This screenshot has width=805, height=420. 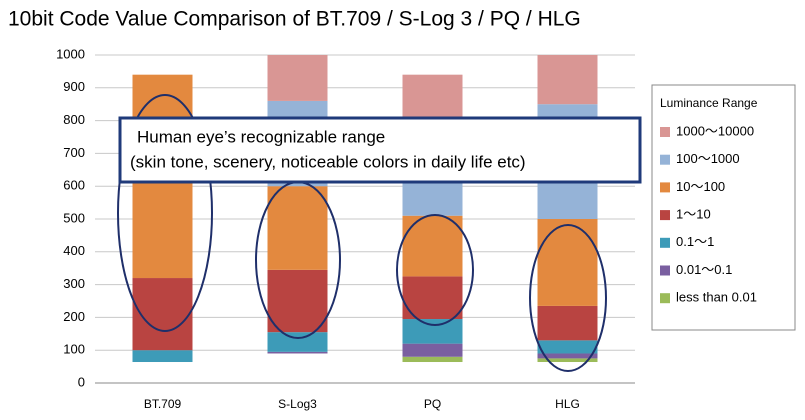 What do you see at coordinates (567, 404) in the screenshot?
I see `x-tick-label: HLG` at bounding box center [567, 404].